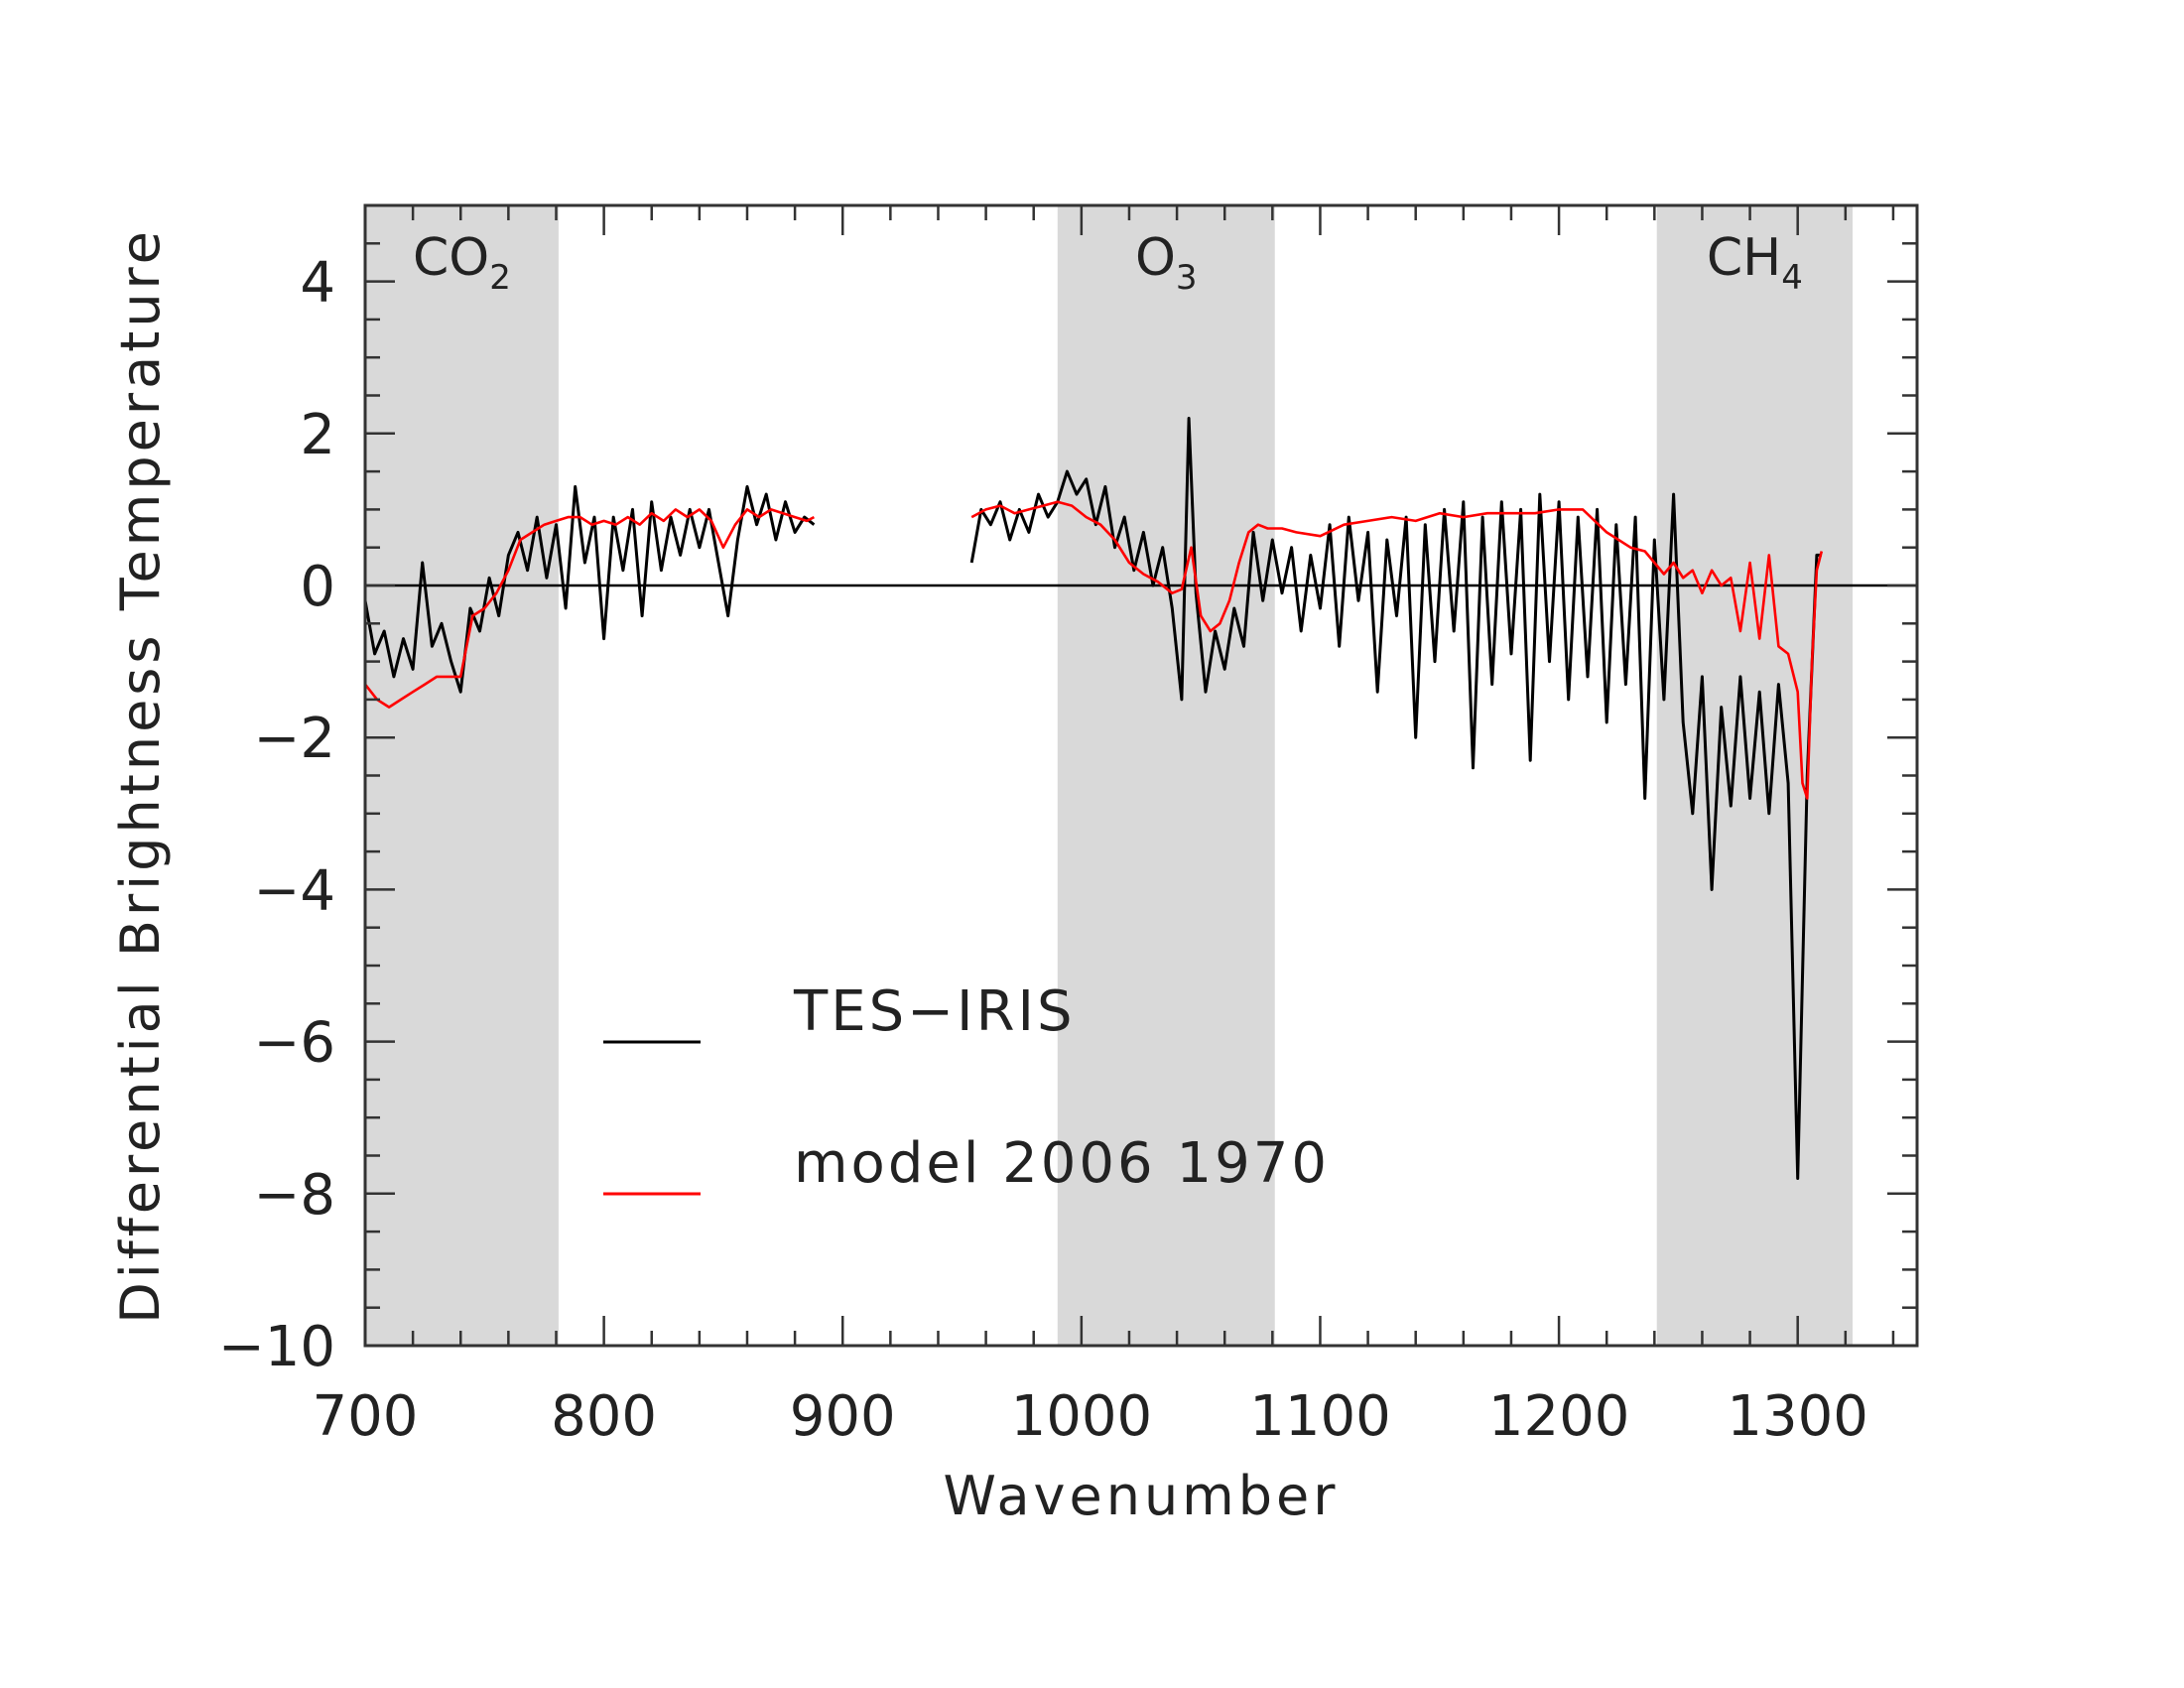 The height and width of the screenshot is (1688, 2184). Describe the element at coordinates (1755, 263) in the screenshot. I see `band-label: CH4` at that location.